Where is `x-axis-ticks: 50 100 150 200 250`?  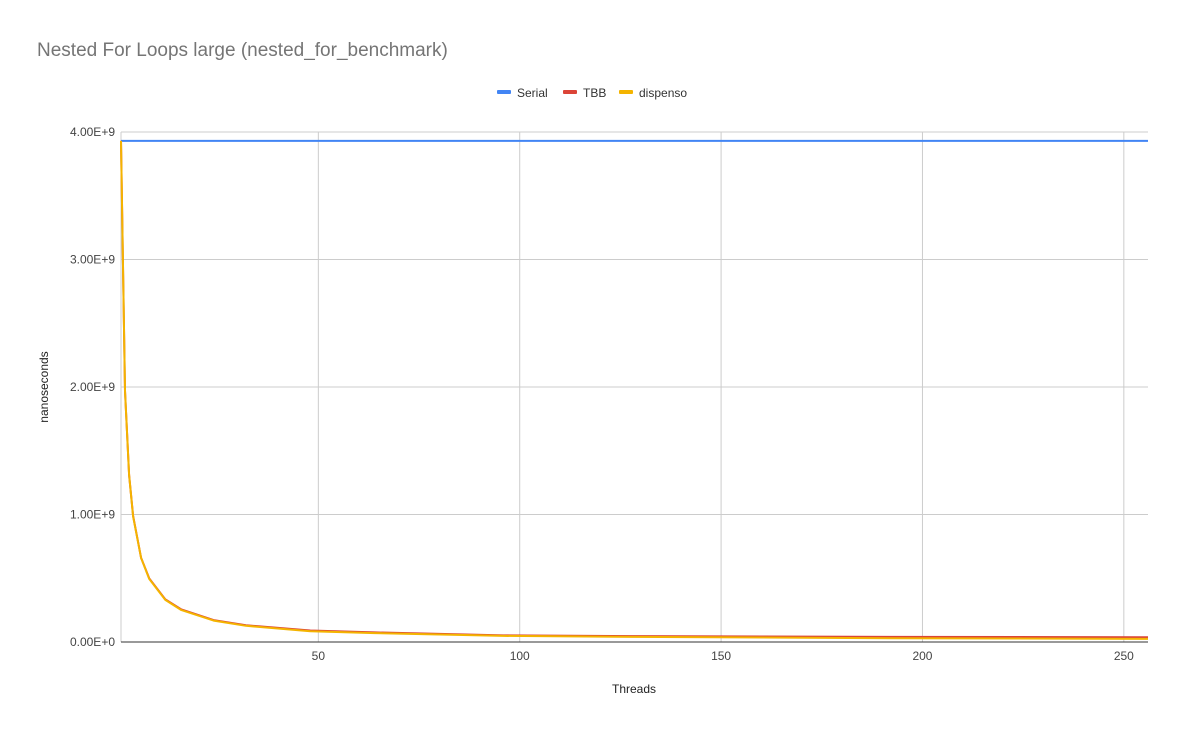
x-axis-ticks: 50 100 150 200 250 is located at coordinates (723, 656).